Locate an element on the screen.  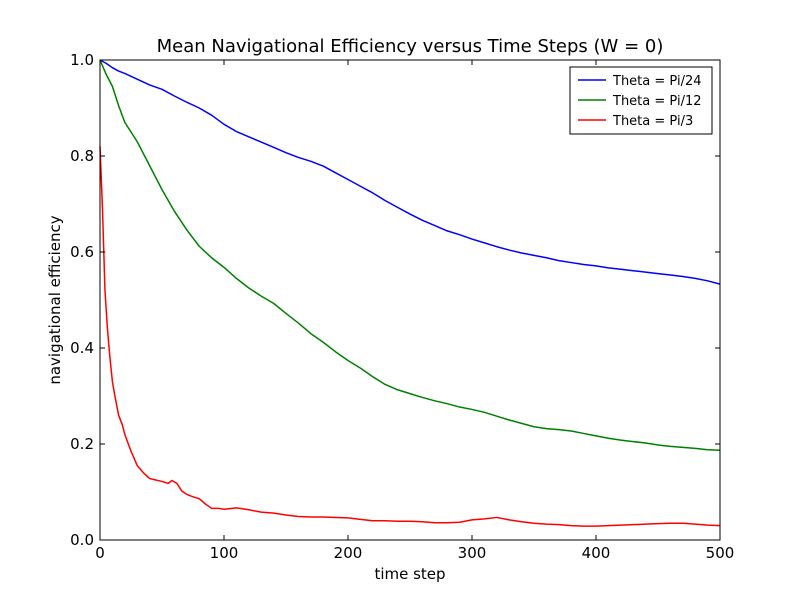
y-tick-label: 0.2 is located at coordinates (82, 444).